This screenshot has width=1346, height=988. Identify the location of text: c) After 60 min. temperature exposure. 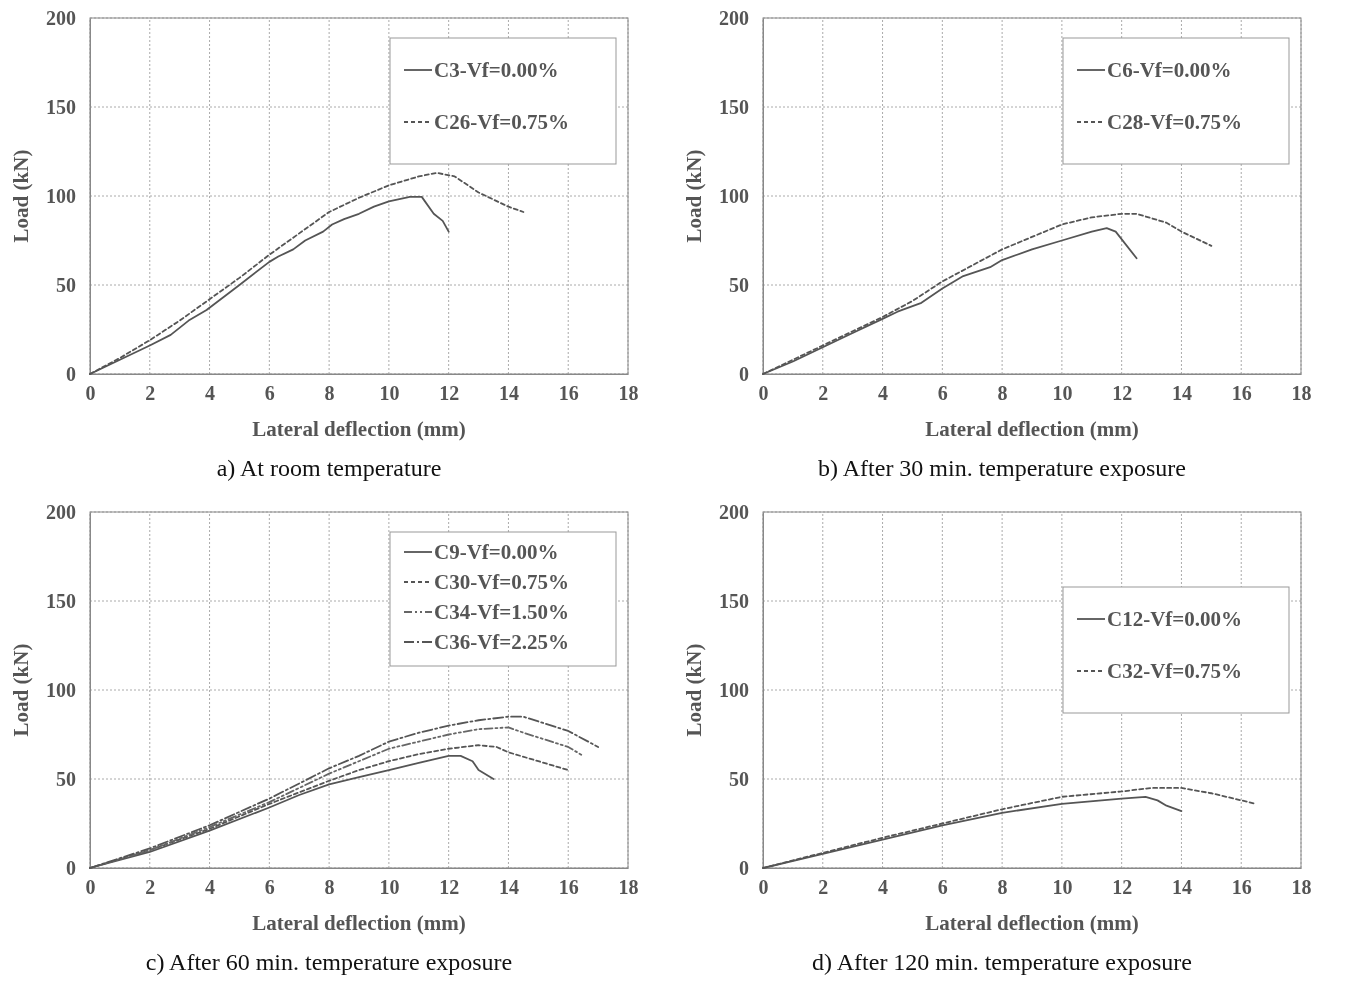
(329, 962).